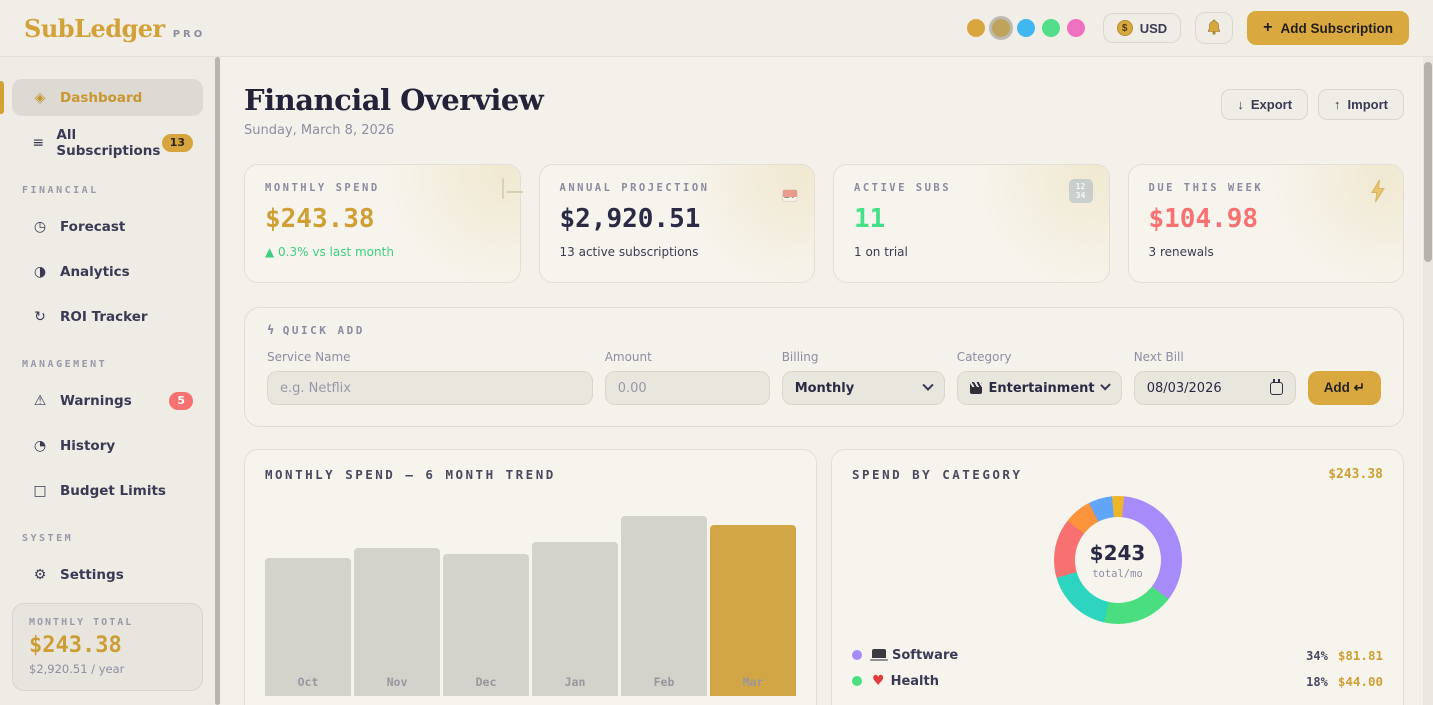  I want to click on category-legend: Software 34% $81.81 ♥ Health 18% $44.00, so click(1117, 668).